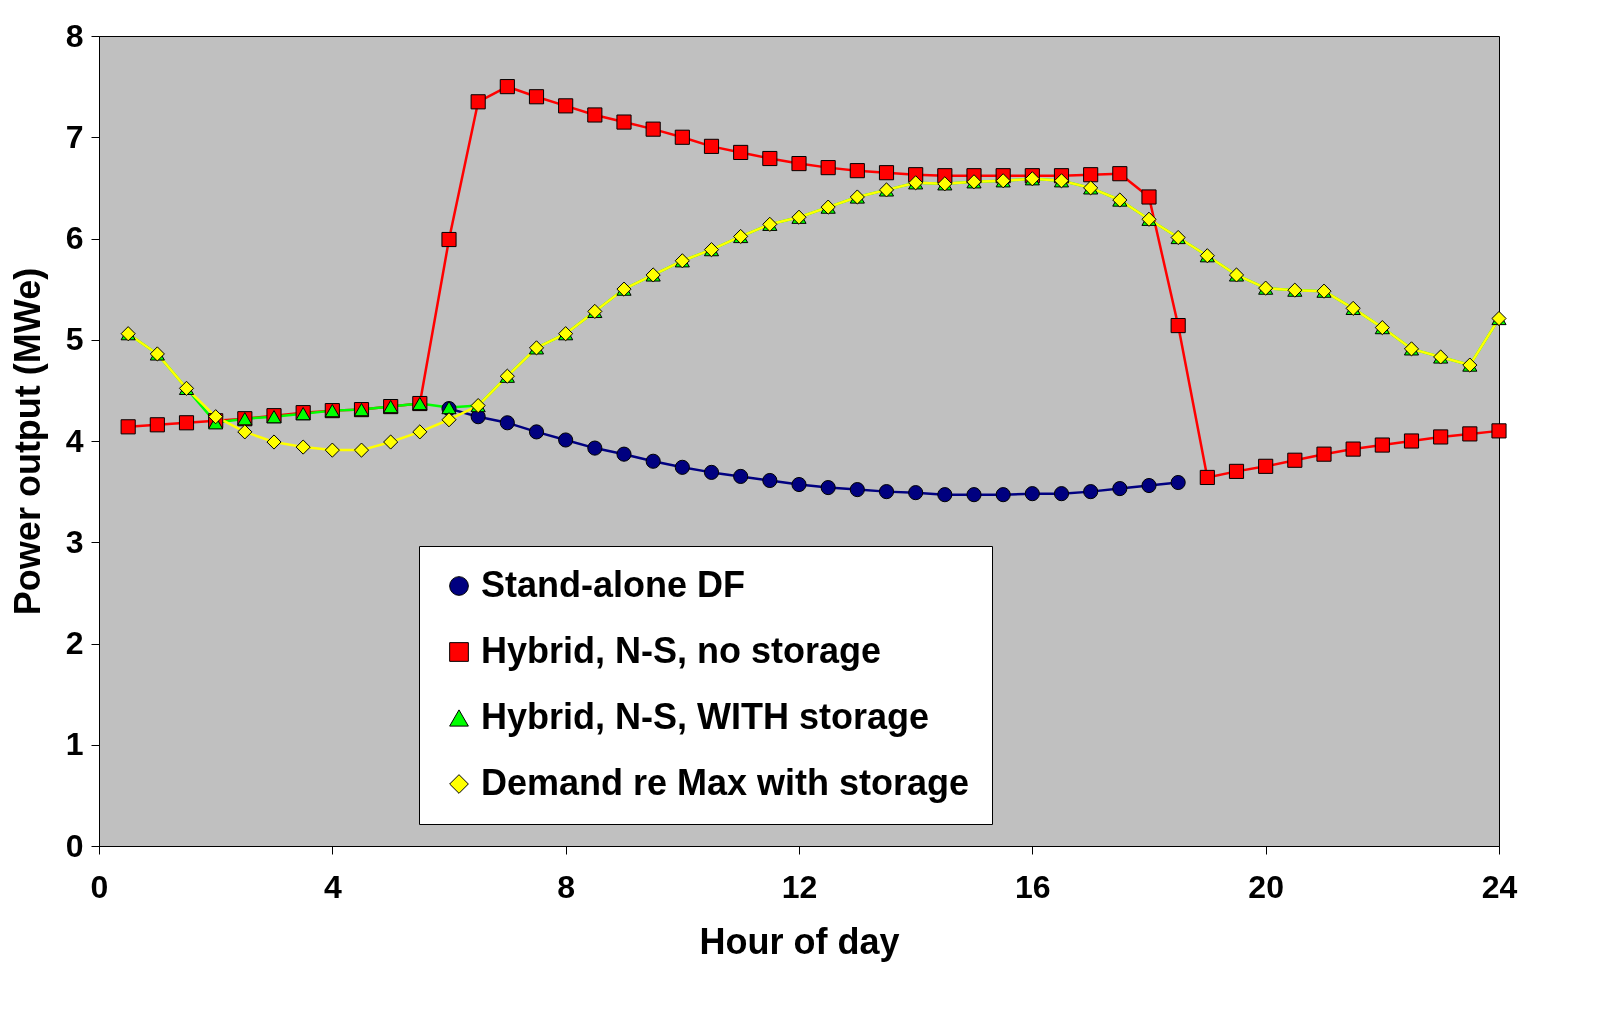 The image size is (1621, 1013). I want to click on legend-label: Stand-alone DF, so click(613, 584).